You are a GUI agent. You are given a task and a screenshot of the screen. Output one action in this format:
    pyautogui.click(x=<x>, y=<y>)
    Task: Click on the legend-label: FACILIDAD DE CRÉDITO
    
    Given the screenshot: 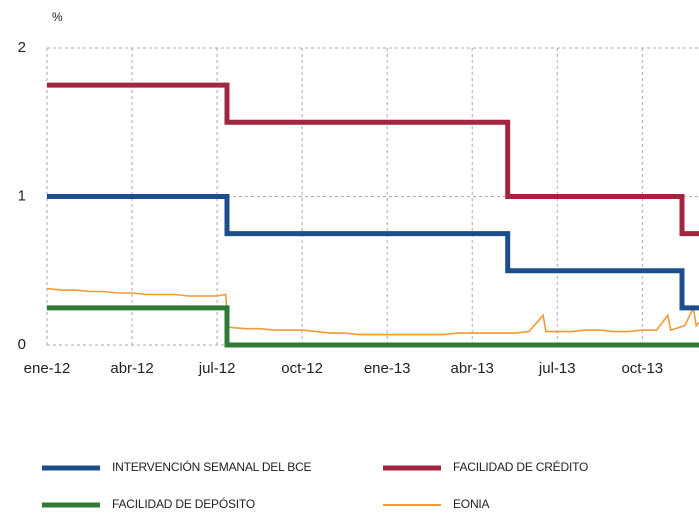 What is the action you would take?
    pyautogui.click(x=520, y=466)
    